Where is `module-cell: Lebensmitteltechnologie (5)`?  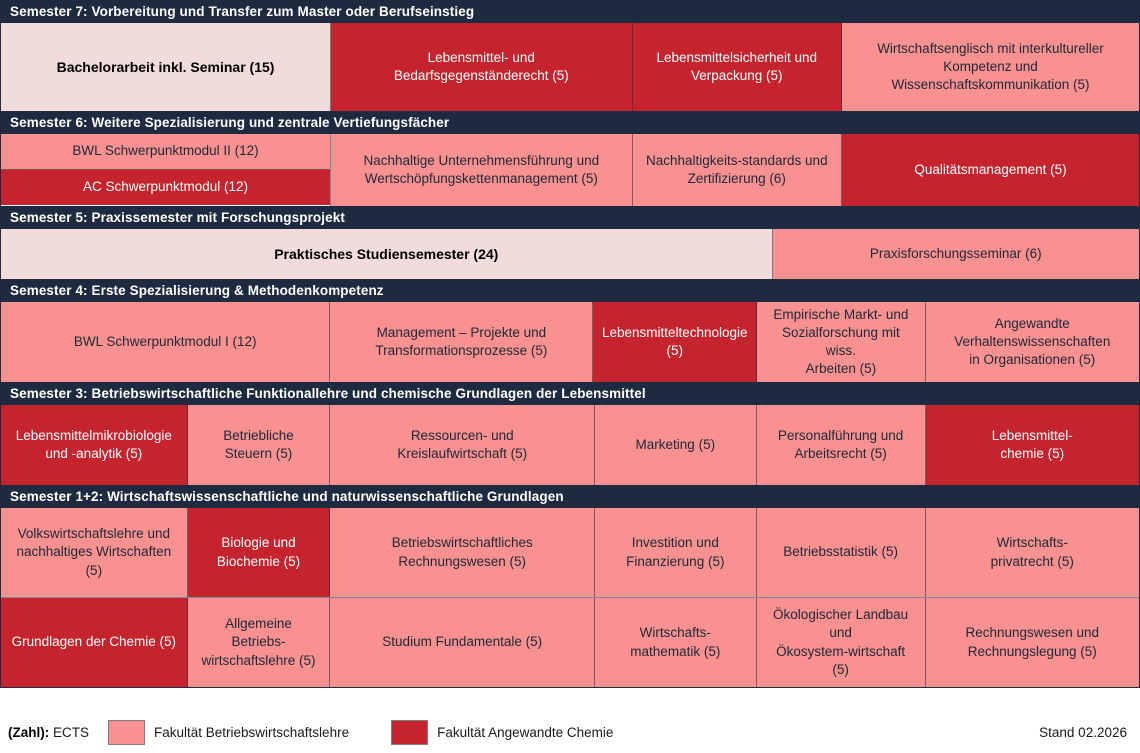
module-cell: Lebensmitteltechnologie (5) is located at coordinates (675, 342).